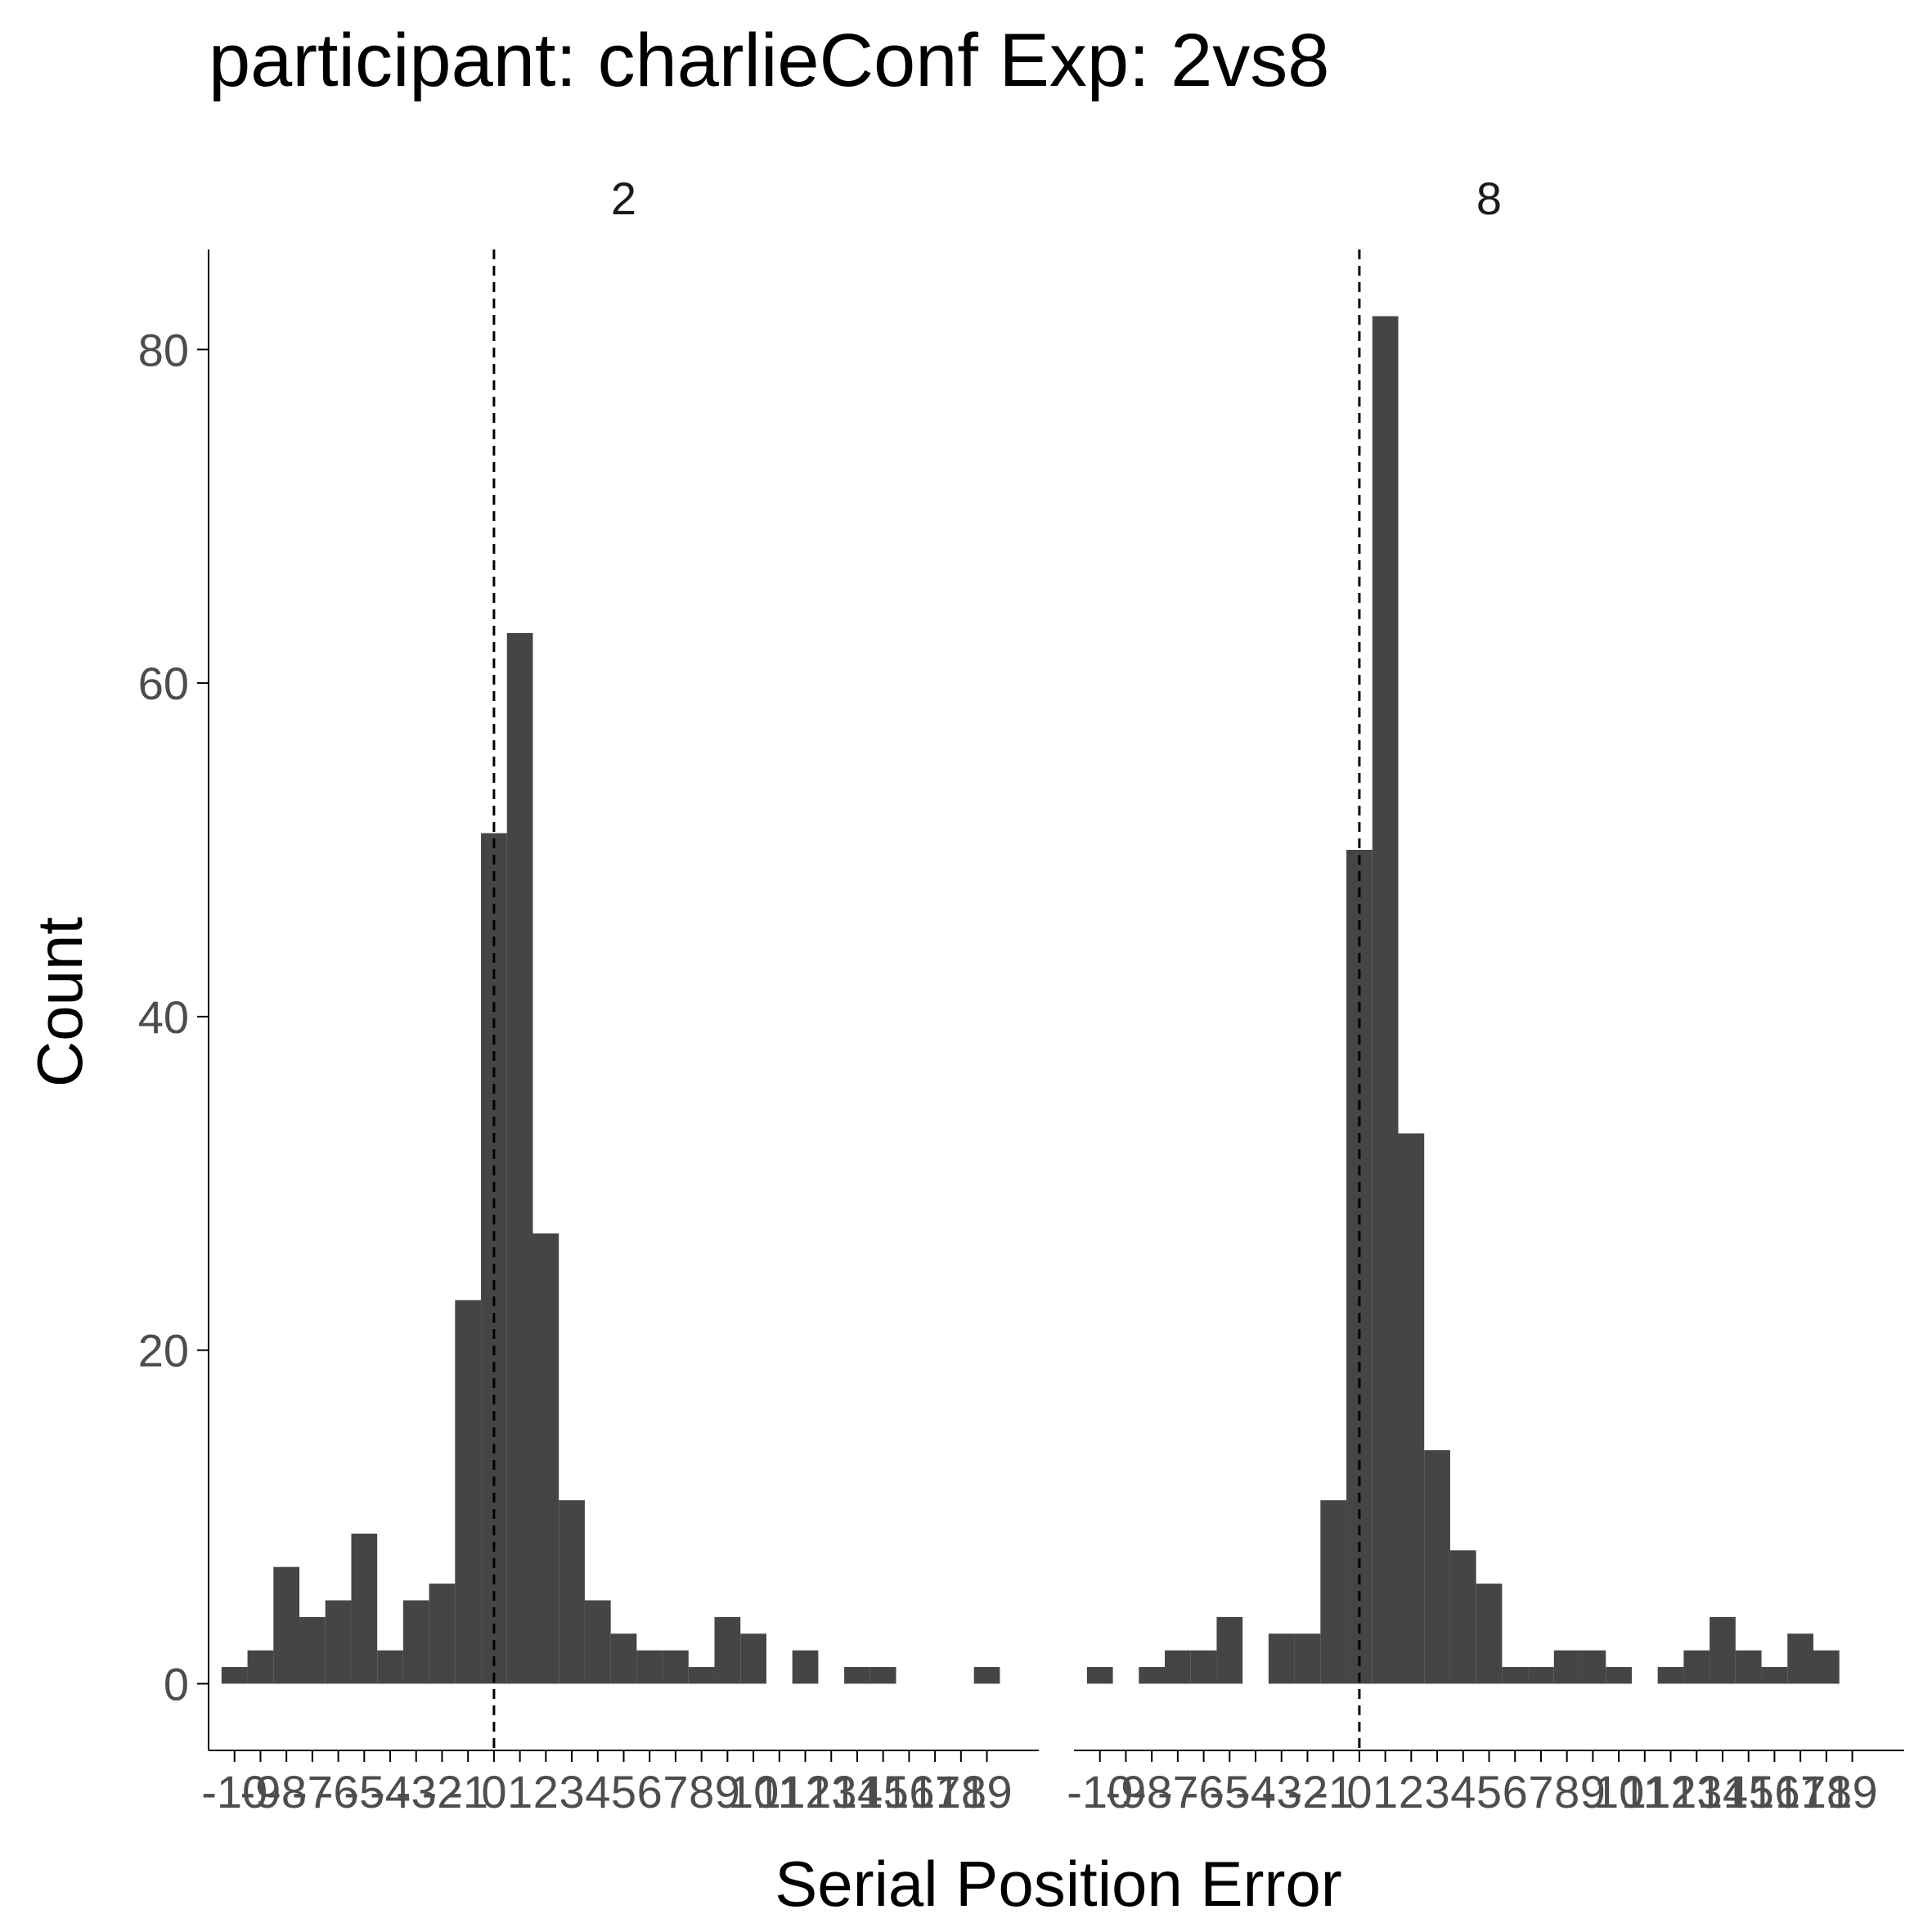  Describe the element at coordinates (164, 684) in the screenshot. I see `y-tick-label: 60` at that location.